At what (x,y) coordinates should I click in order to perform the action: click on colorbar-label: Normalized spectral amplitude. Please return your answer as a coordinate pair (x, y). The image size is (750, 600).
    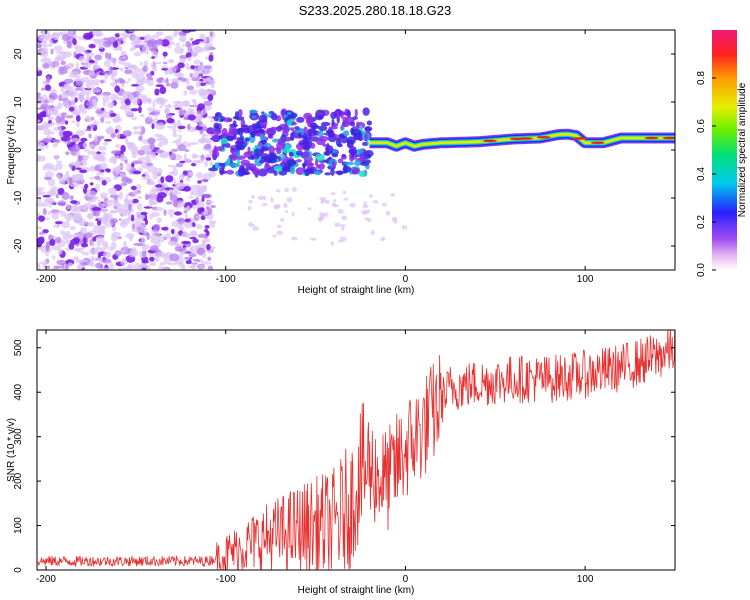
    Looking at the image, I should click on (742, 149).